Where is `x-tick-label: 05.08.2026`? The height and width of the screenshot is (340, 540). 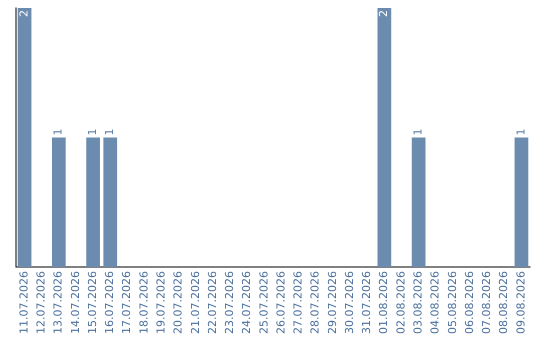
x-tick-label: 05.08.2026 is located at coordinates (452, 302).